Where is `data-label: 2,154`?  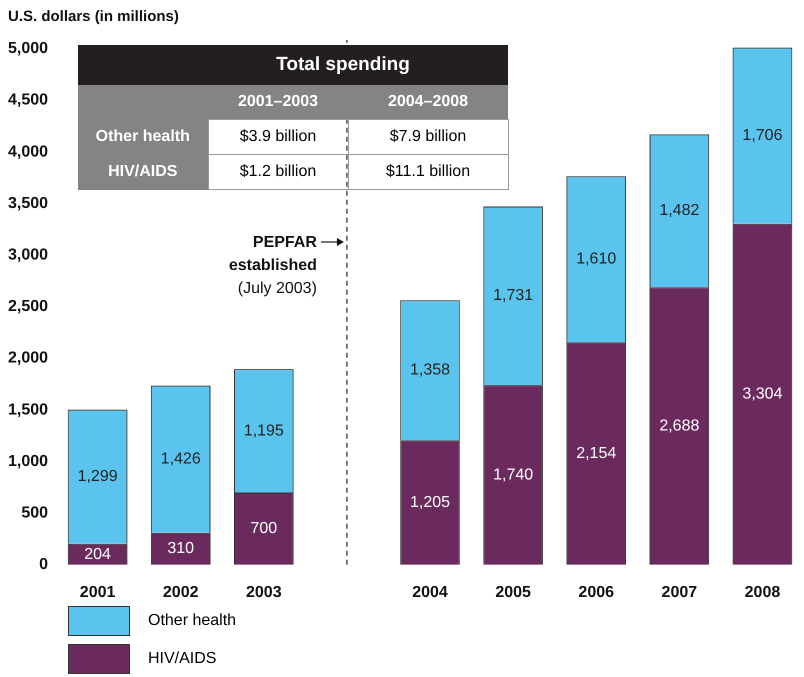
data-label: 2,154 is located at coordinates (596, 453).